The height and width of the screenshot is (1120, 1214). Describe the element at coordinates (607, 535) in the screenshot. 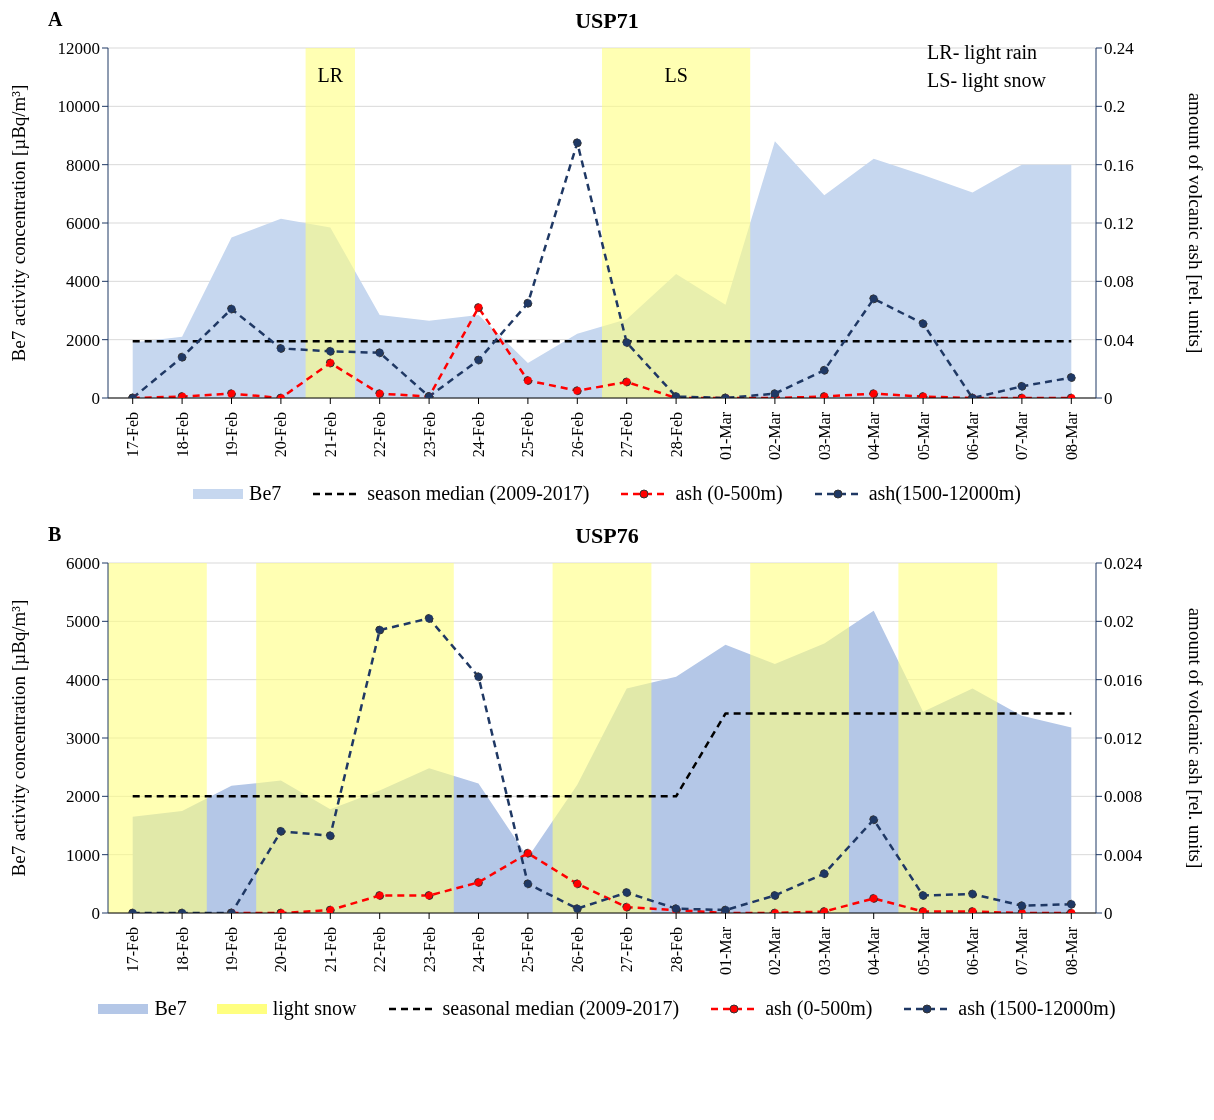

I see `chart-title: USP76` at that location.